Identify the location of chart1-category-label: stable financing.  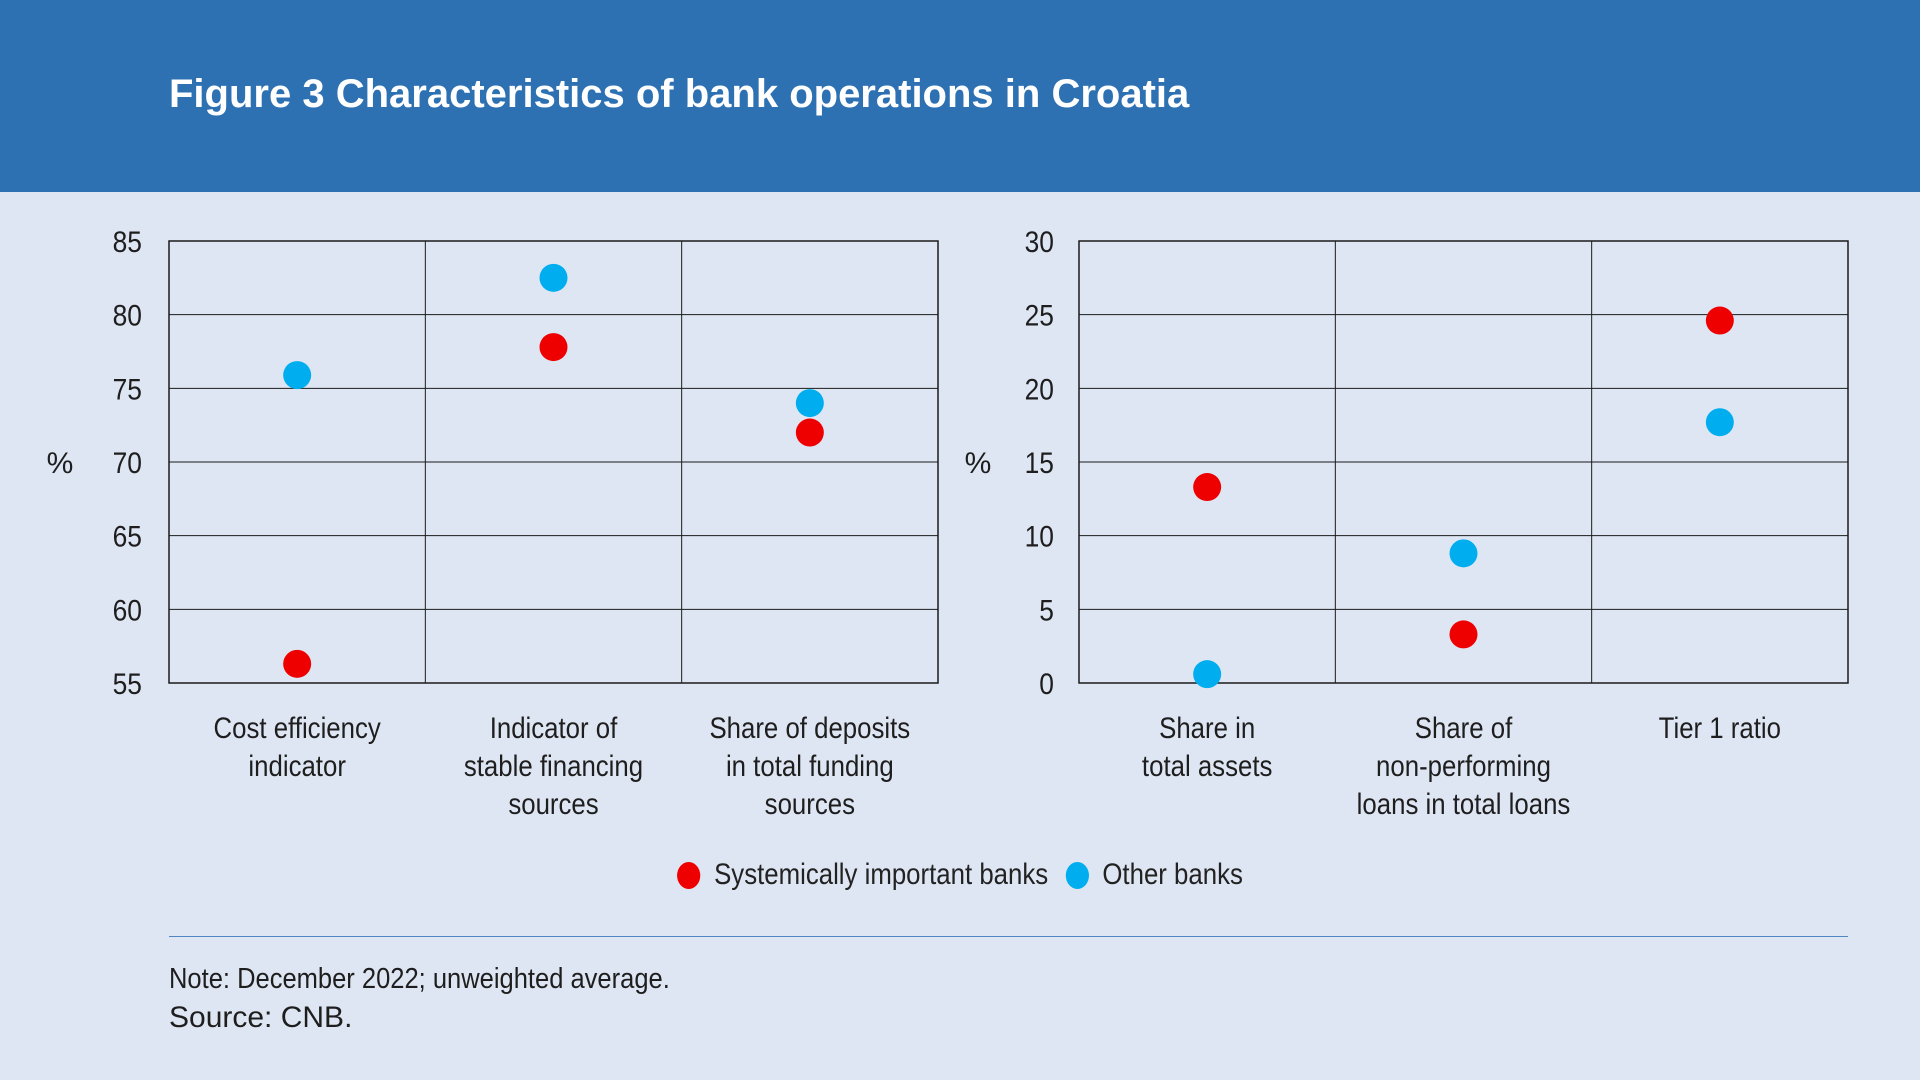
(553, 765).